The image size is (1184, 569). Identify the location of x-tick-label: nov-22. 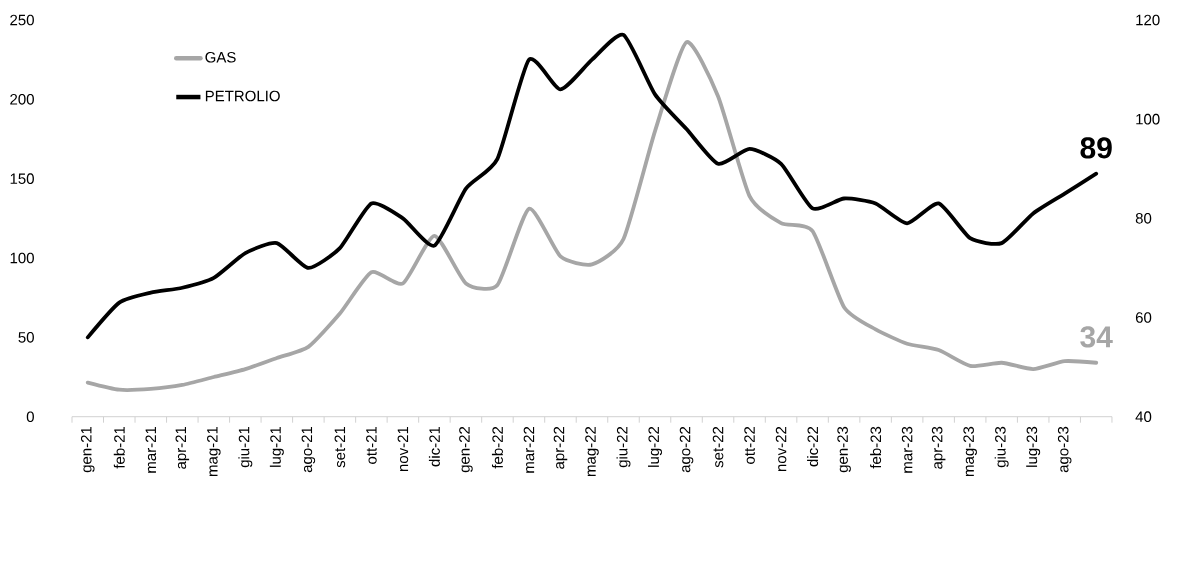
(781, 449).